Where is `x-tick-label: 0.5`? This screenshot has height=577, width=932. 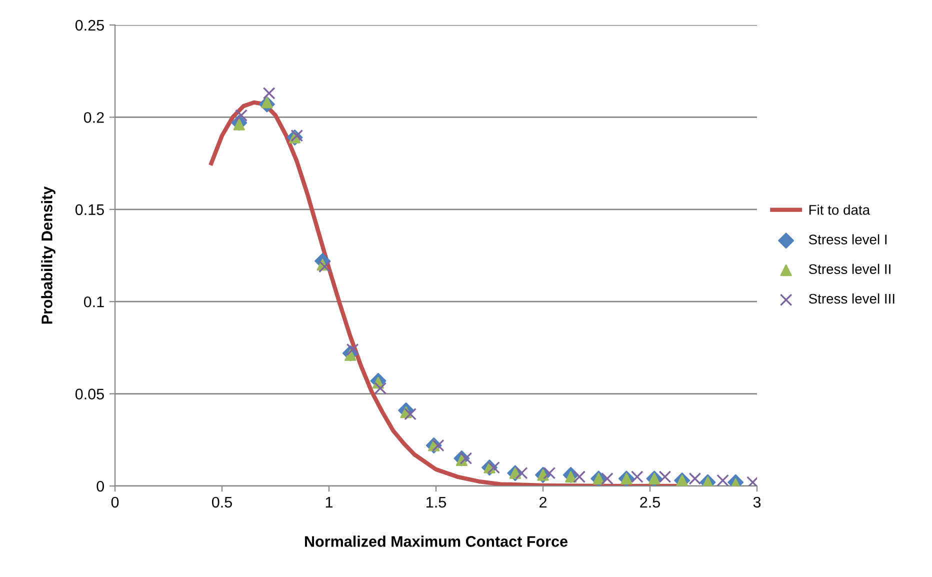 x-tick-label: 0.5 is located at coordinates (222, 502).